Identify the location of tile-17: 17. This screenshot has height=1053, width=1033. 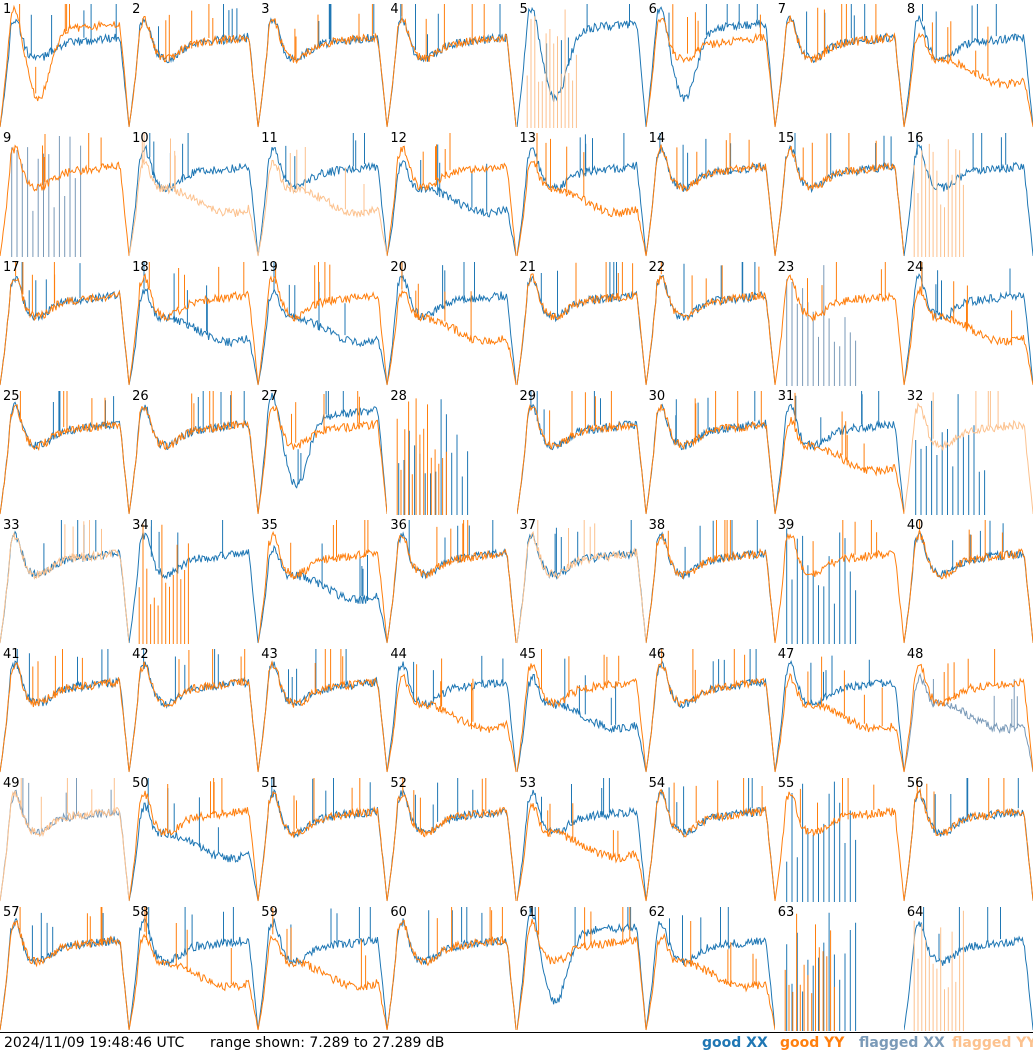
(65, 323).